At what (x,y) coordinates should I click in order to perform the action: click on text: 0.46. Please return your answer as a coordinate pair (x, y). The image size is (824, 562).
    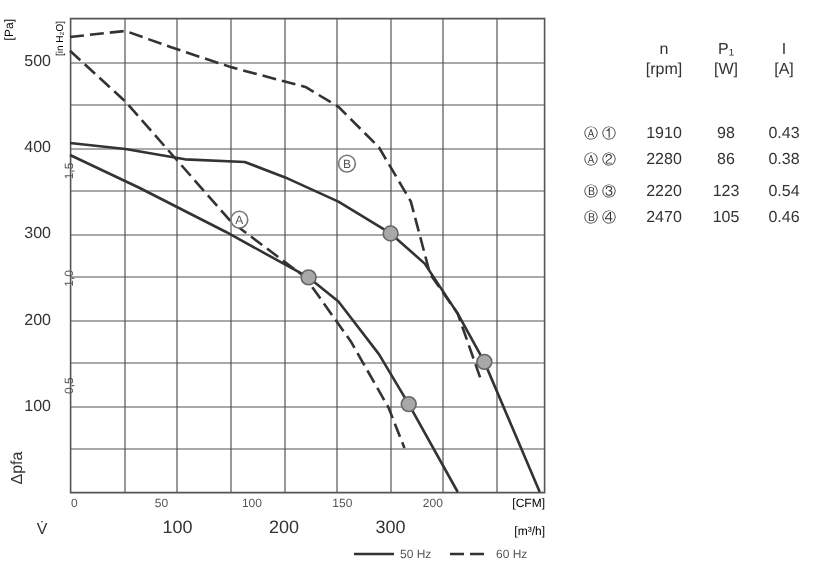
    Looking at the image, I should click on (784, 217).